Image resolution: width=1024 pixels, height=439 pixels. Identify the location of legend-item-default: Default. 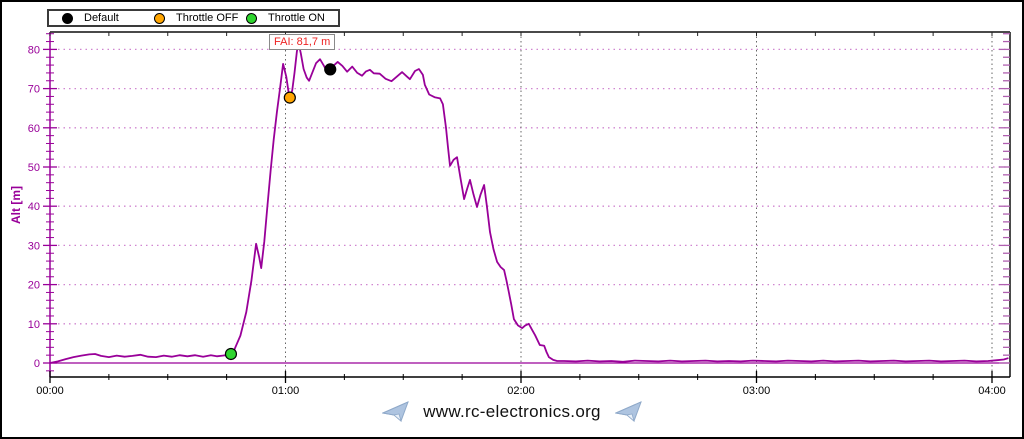
(108, 18).